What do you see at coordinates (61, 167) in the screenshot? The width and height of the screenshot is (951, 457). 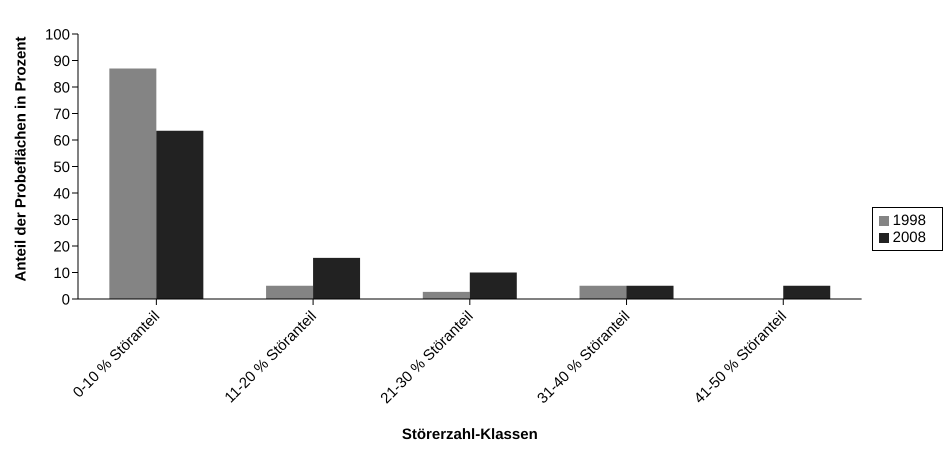 I see `y-tick-label: 50` at bounding box center [61, 167].